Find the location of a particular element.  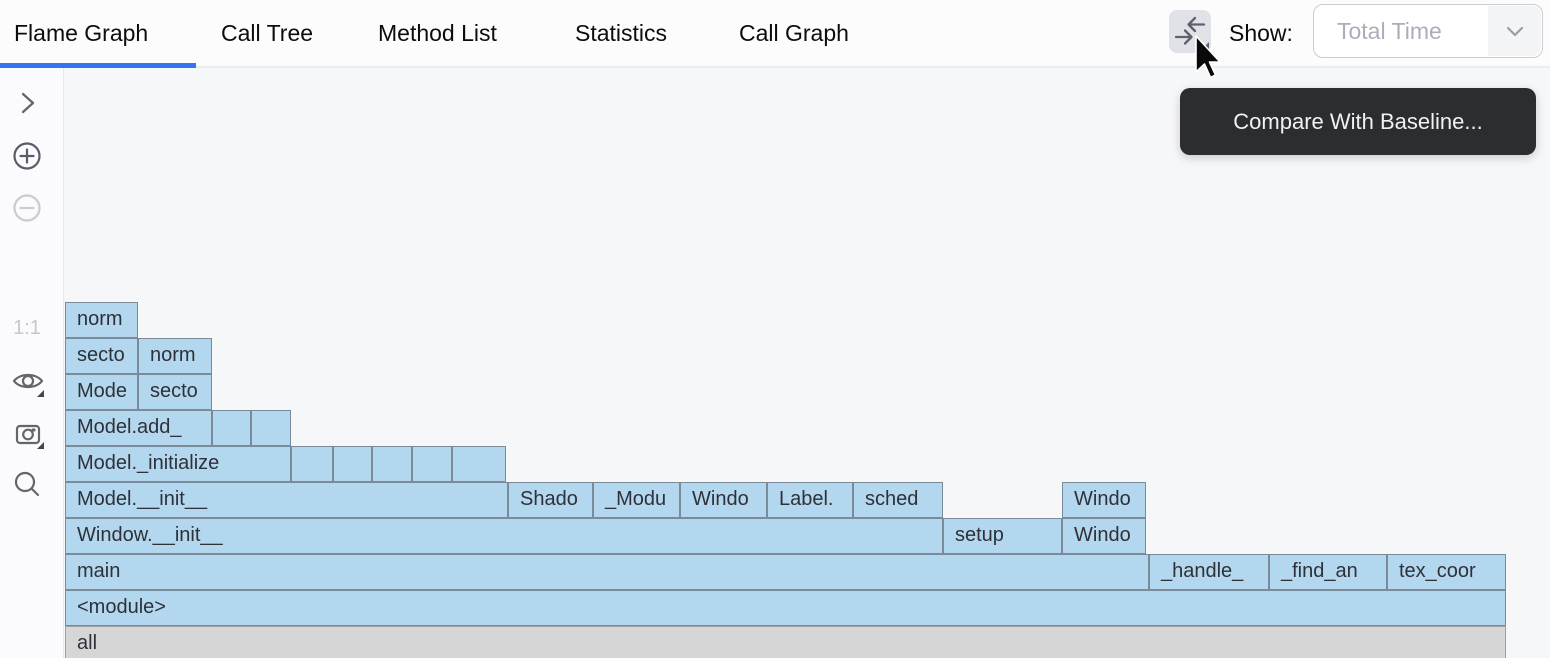

flame-bar: _Modu is located at coordinates (636, 500).